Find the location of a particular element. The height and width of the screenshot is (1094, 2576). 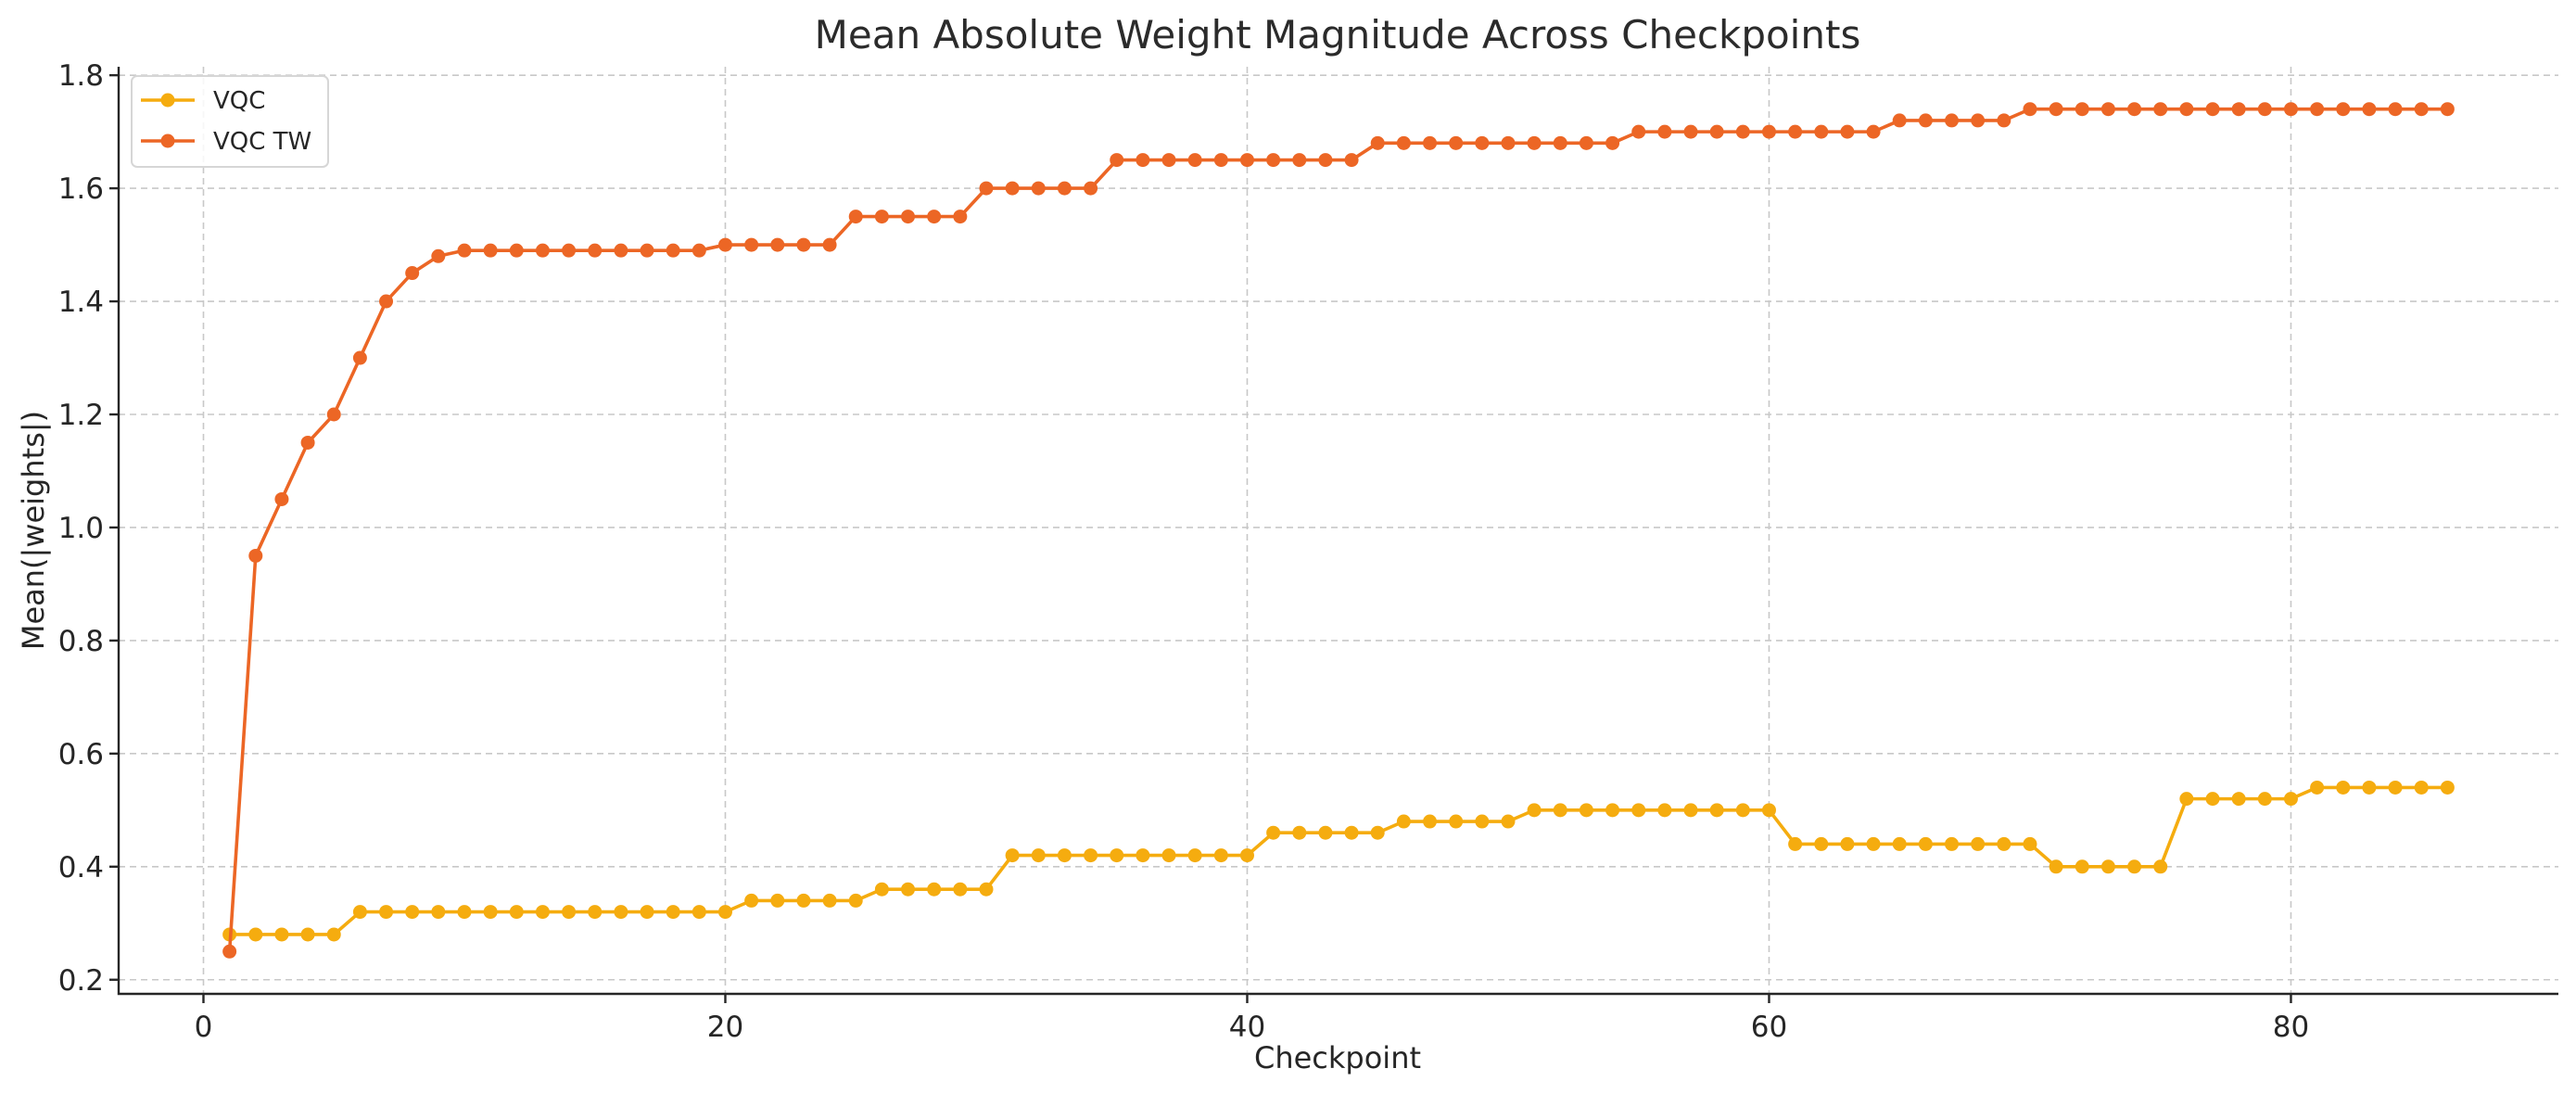

y-tick-label: 1.6 is located at coordinates (81, 189).